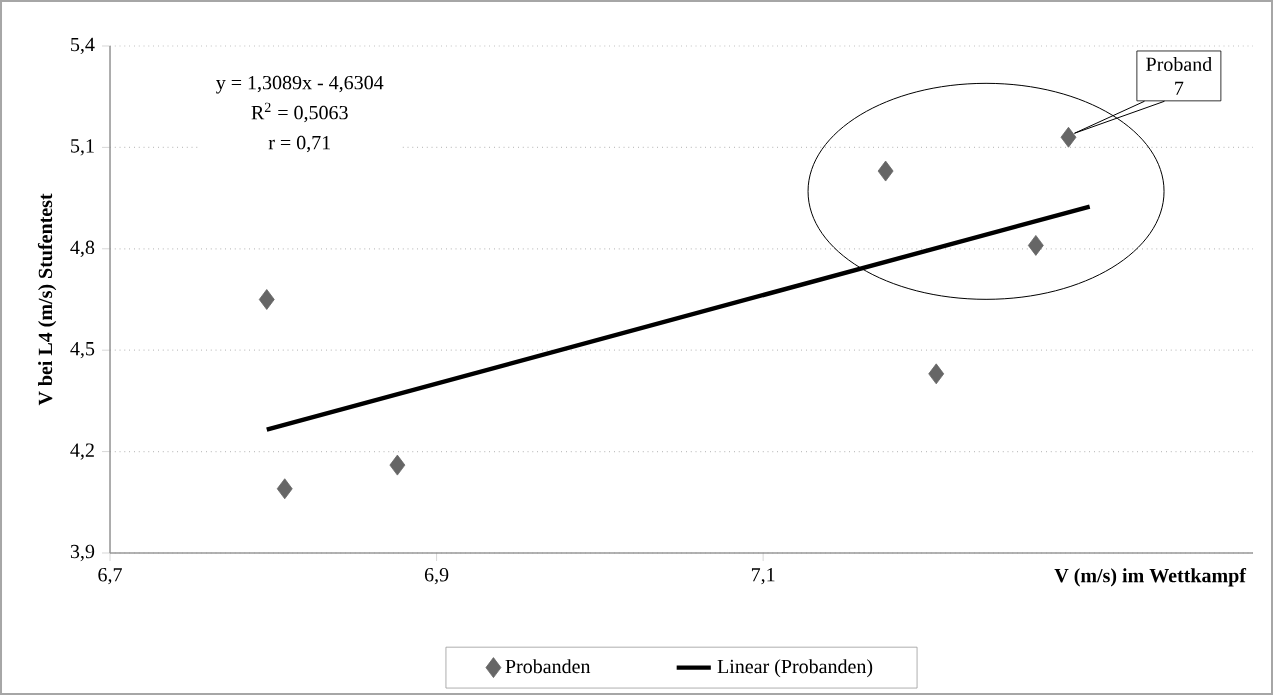  I want to click on x-tick-label: 6,7, so click(110, 576).